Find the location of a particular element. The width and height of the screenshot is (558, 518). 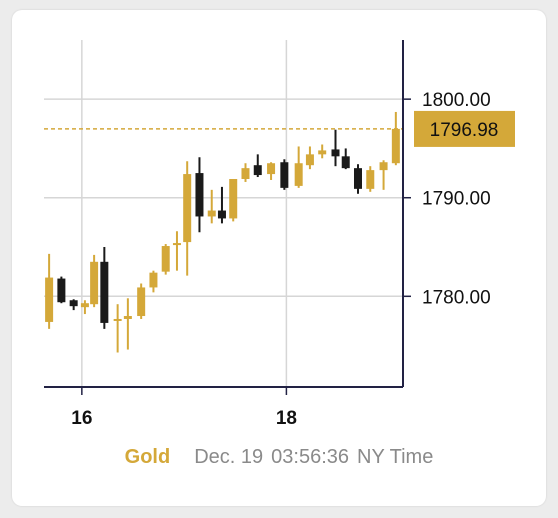

y-tick-label: 1790.00 is located at coordinates (456, 199).